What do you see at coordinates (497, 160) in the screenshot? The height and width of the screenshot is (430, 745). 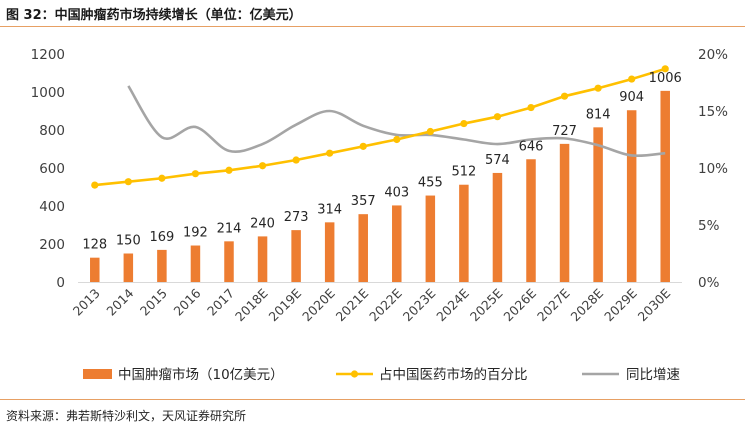 I see `bar-value-label: 574` at bounding box center [497, 160].